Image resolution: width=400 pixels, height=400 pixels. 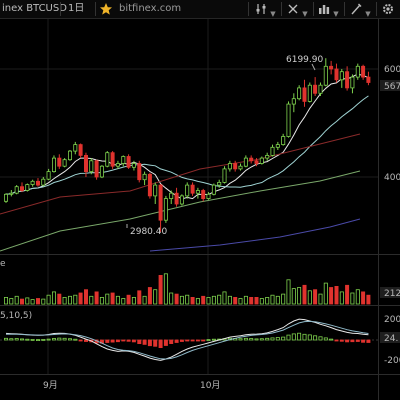 What do you see at coordinates (16, 316) in the screenshot?
I see `macd-label: 5,10,5)` at bounding box center [16, 316].